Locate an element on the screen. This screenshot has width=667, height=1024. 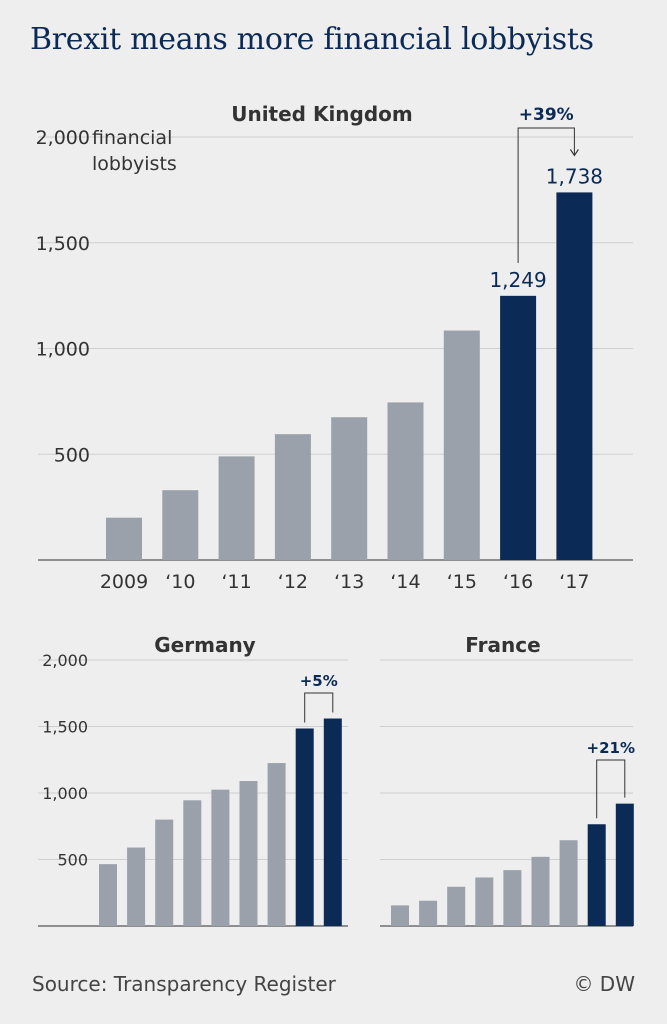
uk-x-tick-label: ‘12 is located at coordinates (293, 582).